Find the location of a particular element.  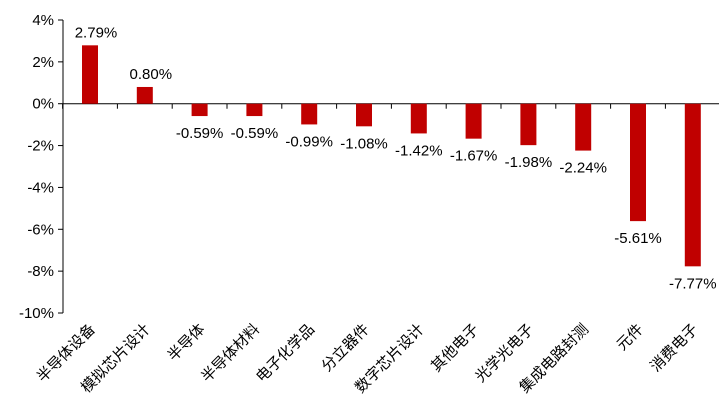

data-label: -1.08% is located at coordinates (364, 143).